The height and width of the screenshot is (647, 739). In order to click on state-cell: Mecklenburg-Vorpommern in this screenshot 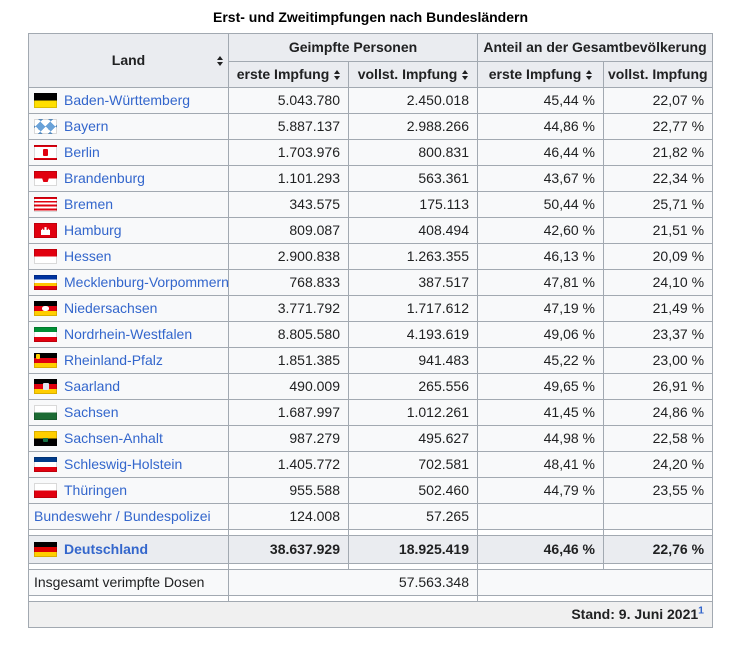, I will do `click(128, 282)`.